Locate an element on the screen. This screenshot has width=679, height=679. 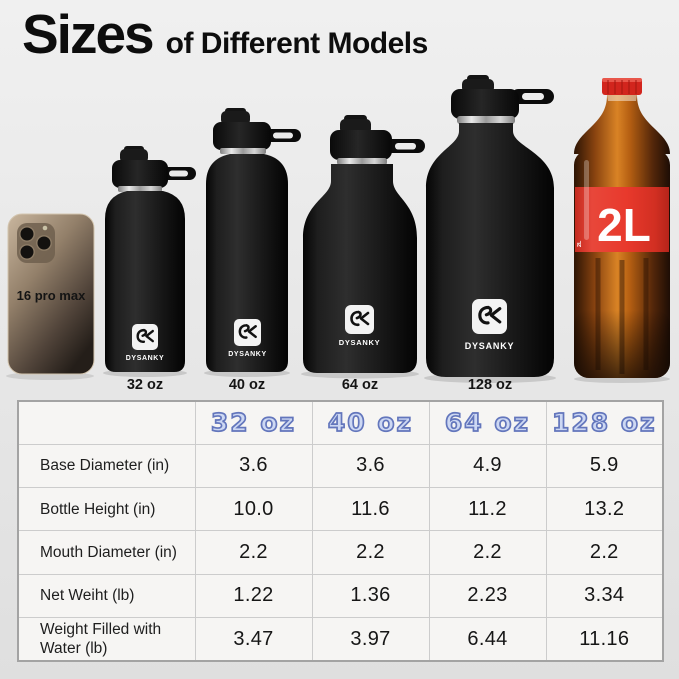
phone-16-pro-max: 16 pro max is located at coordinates (51, 294).